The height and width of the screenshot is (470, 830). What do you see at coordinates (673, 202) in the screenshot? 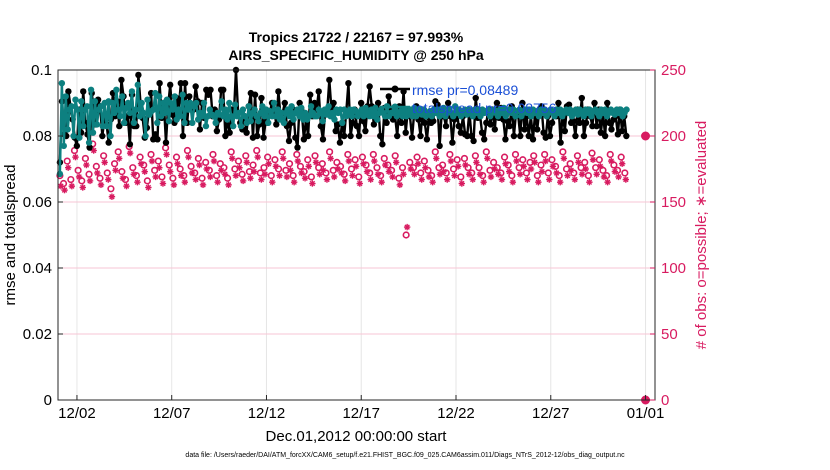
I see `y-tick-label-right: 150` at bounding box center [673, 202].